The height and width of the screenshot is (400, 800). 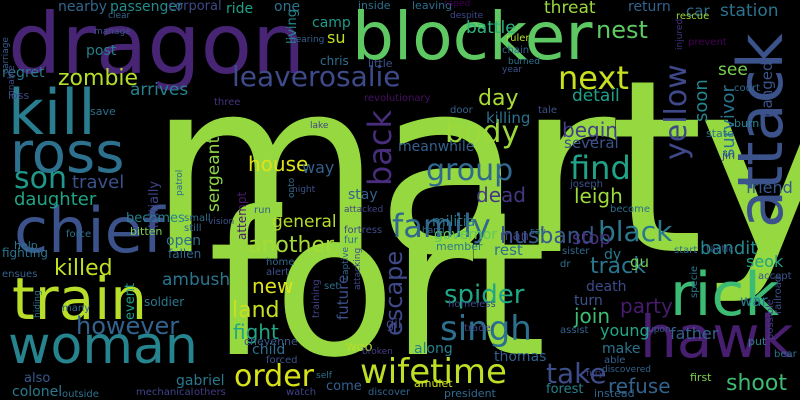 What do you see at coordinates (470, 170) in the screenshot?
I see `cloud-word: group` at bounding box center [470, 170].